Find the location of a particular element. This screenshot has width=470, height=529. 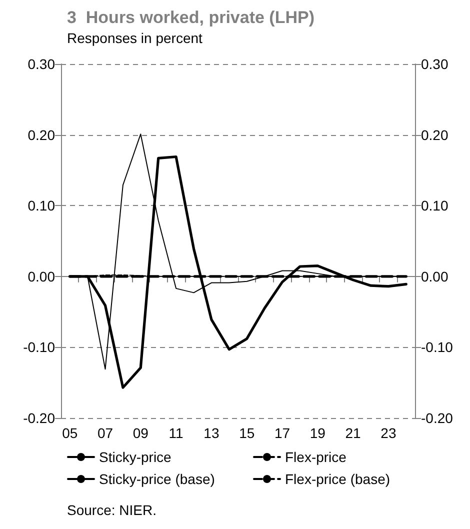

y-tick-label: 0.30 is located at coordinates (42, 64).